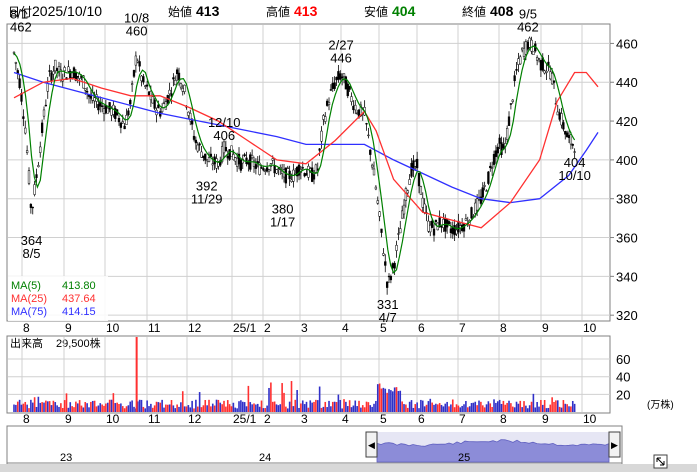  Describe the element at coordinates (627, 82) in the screenshot. I see `price-tick-label: 440` at that location.